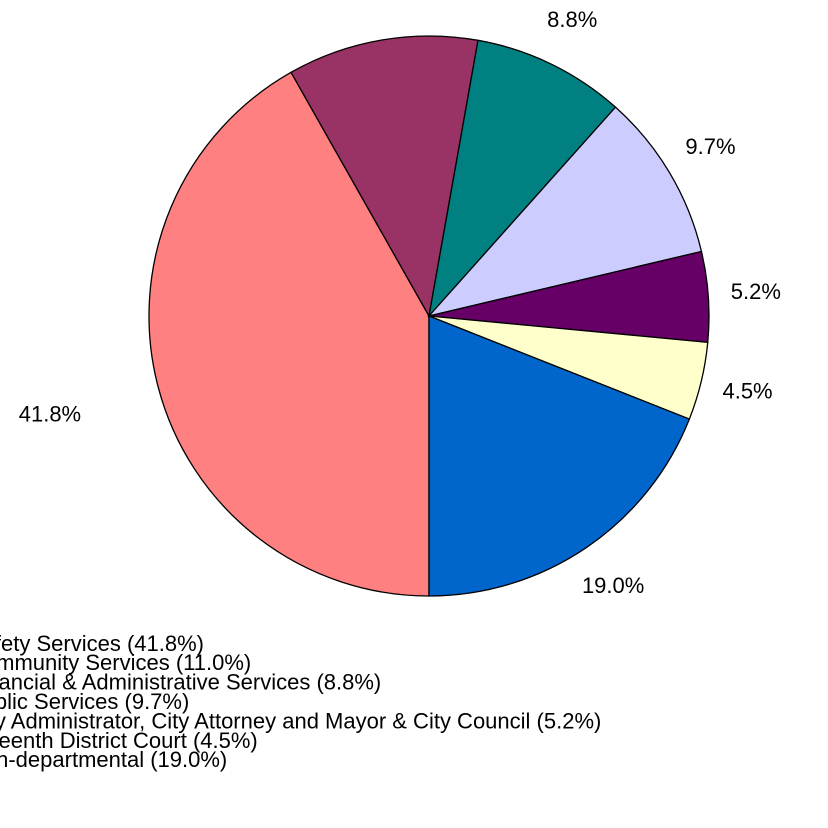  I want to click on data-label: 8.8%, so click(572, 19).